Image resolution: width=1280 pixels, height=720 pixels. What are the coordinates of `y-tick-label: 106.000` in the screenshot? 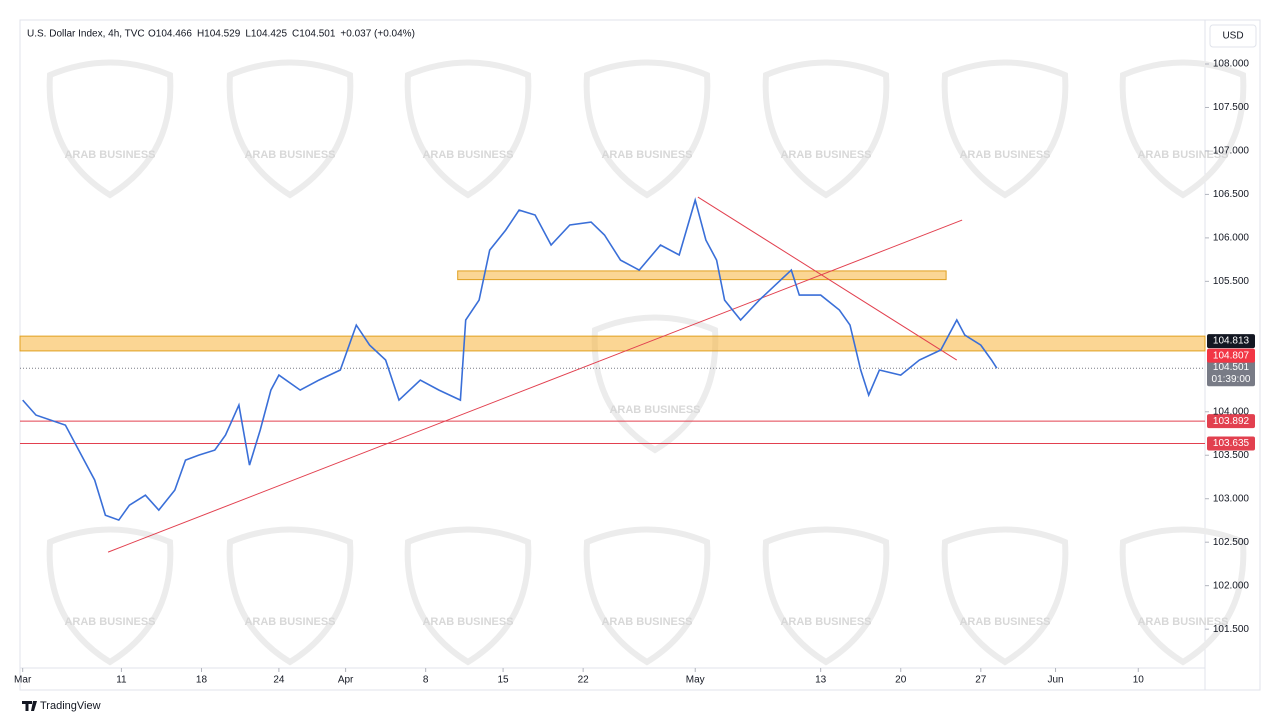 It's located at (1231, 238).